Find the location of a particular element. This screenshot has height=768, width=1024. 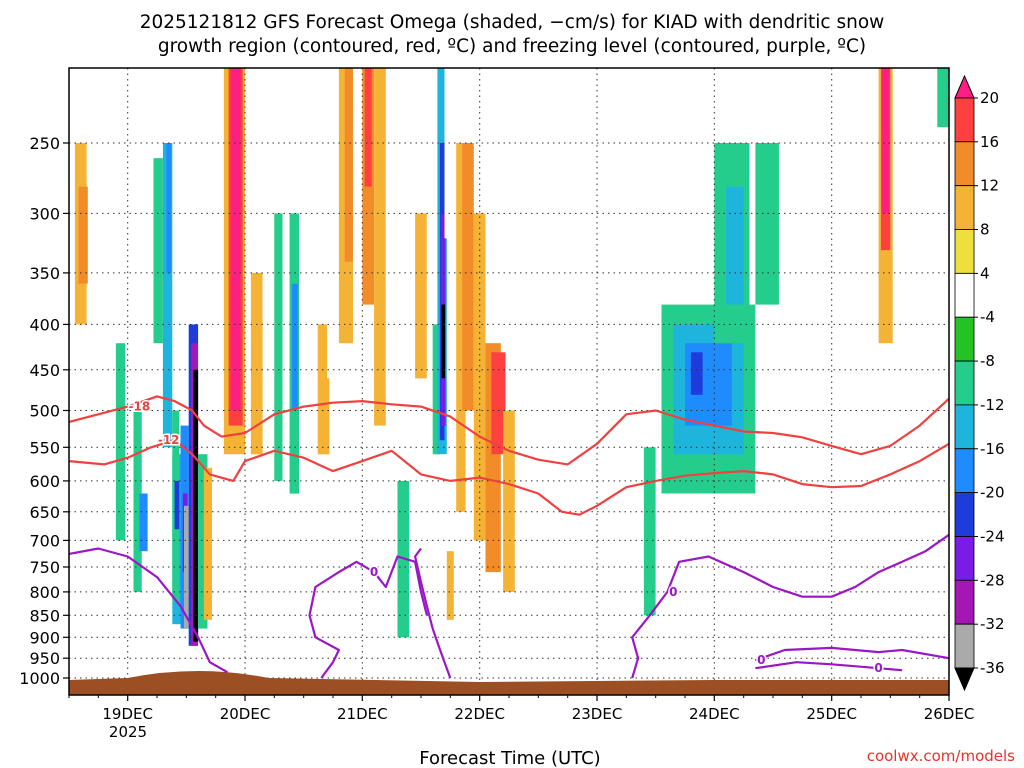

colorbar-bottom-arrow is located at coordinates (964, 679).